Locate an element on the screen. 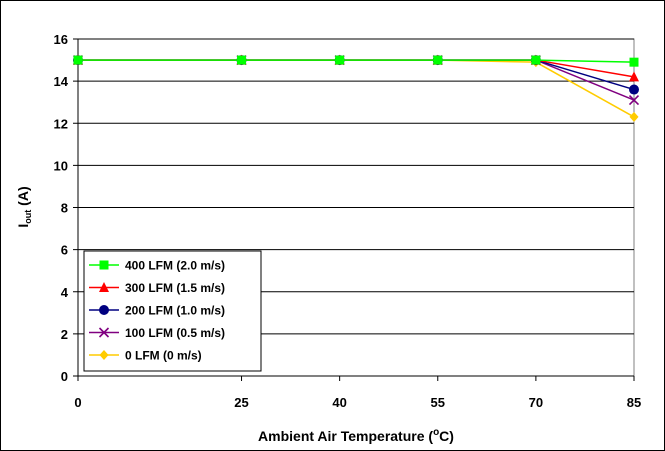 This screenshot has height=451, width=665. y-tick-label: 16 is located at coordinates (61, 39).